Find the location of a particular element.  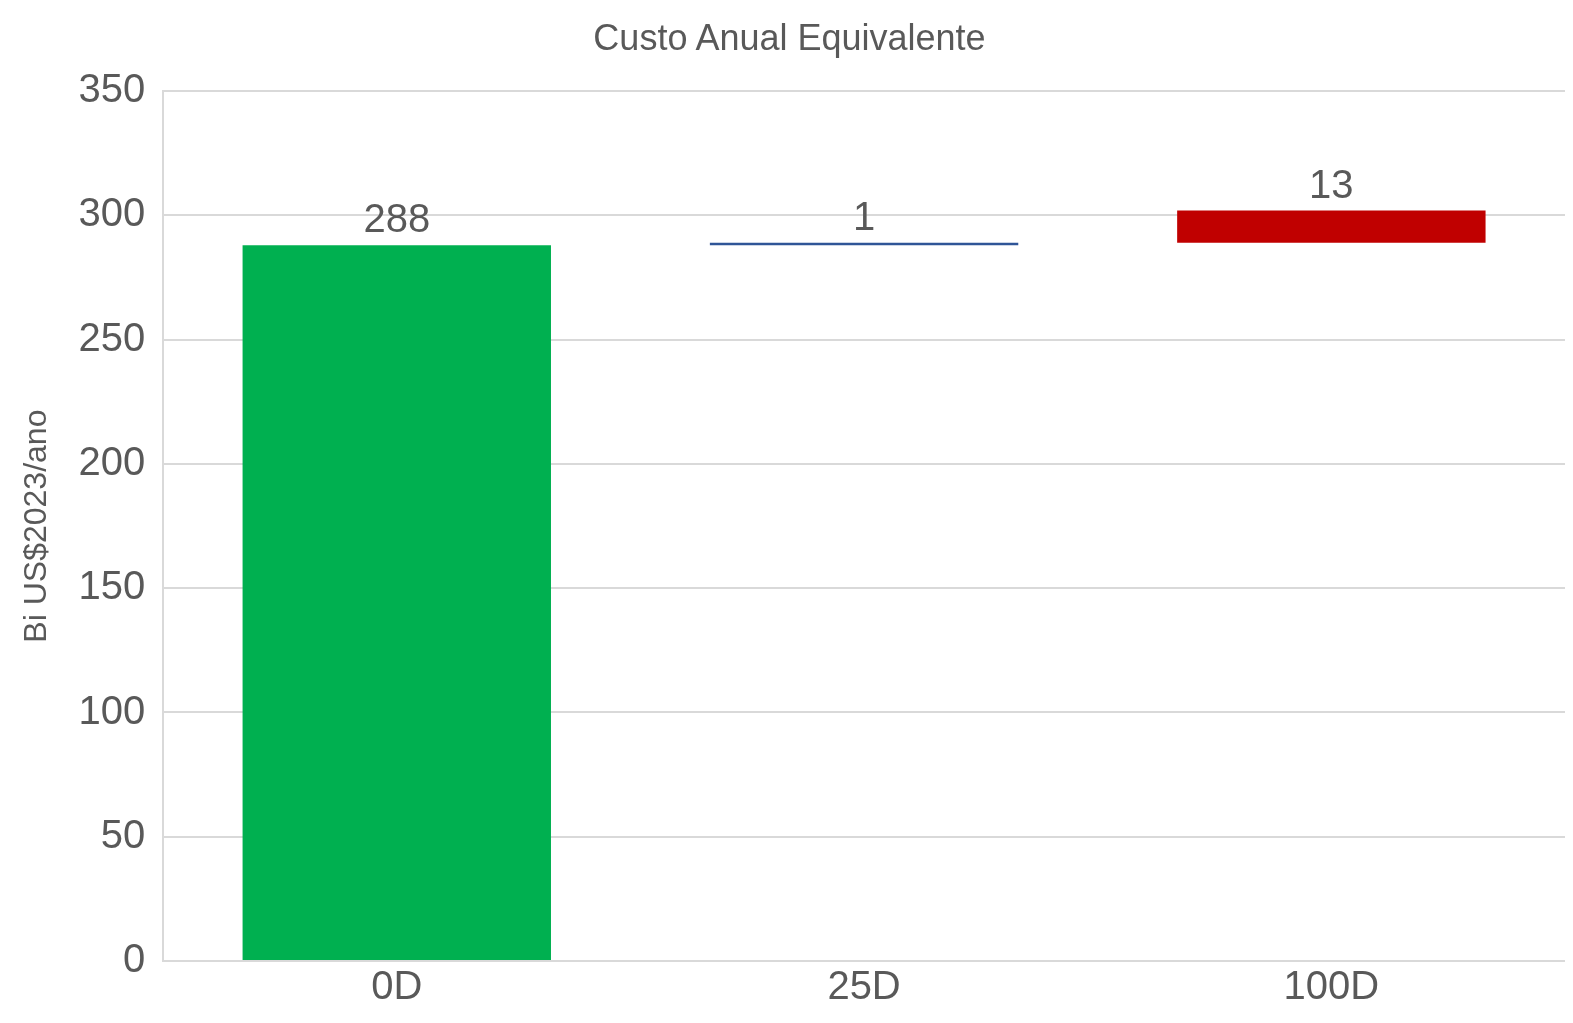

data-label: 288 is located at coordinates (397, 218).